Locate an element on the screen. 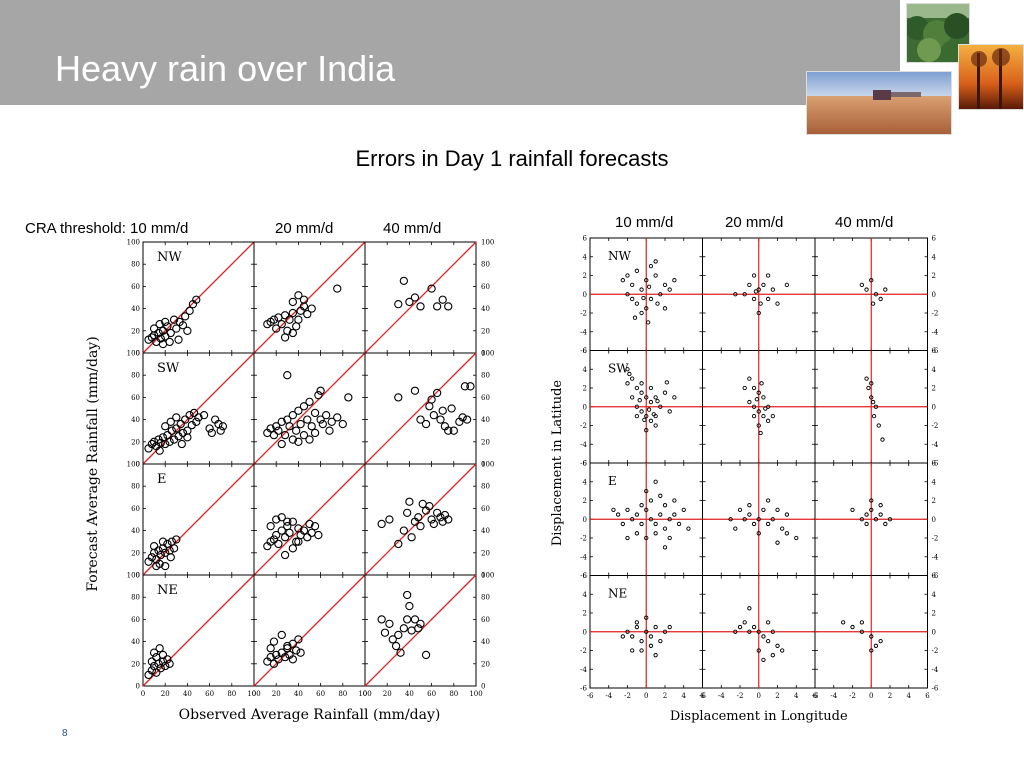  y-tick-label-right: 6 is located at coordinates (934, 464).